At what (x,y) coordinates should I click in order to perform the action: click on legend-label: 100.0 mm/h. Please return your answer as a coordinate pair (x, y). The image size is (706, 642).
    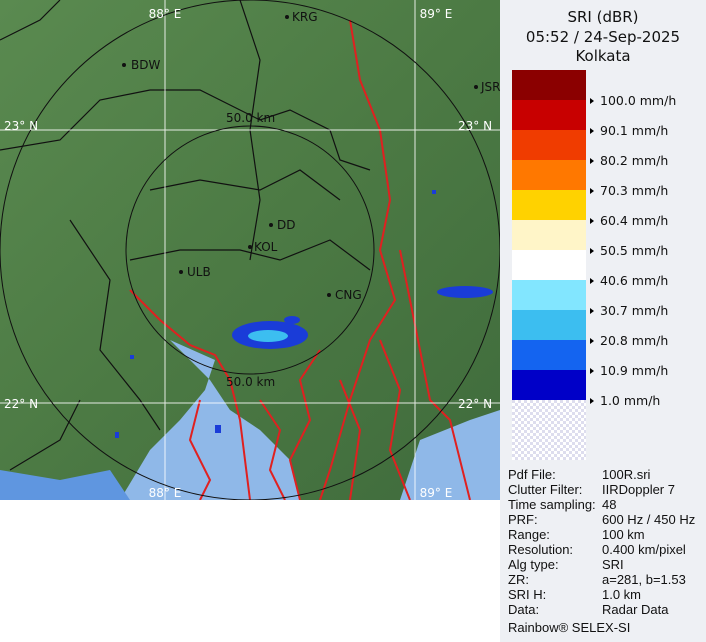
    Looking at the image, I should click on (633, 100).